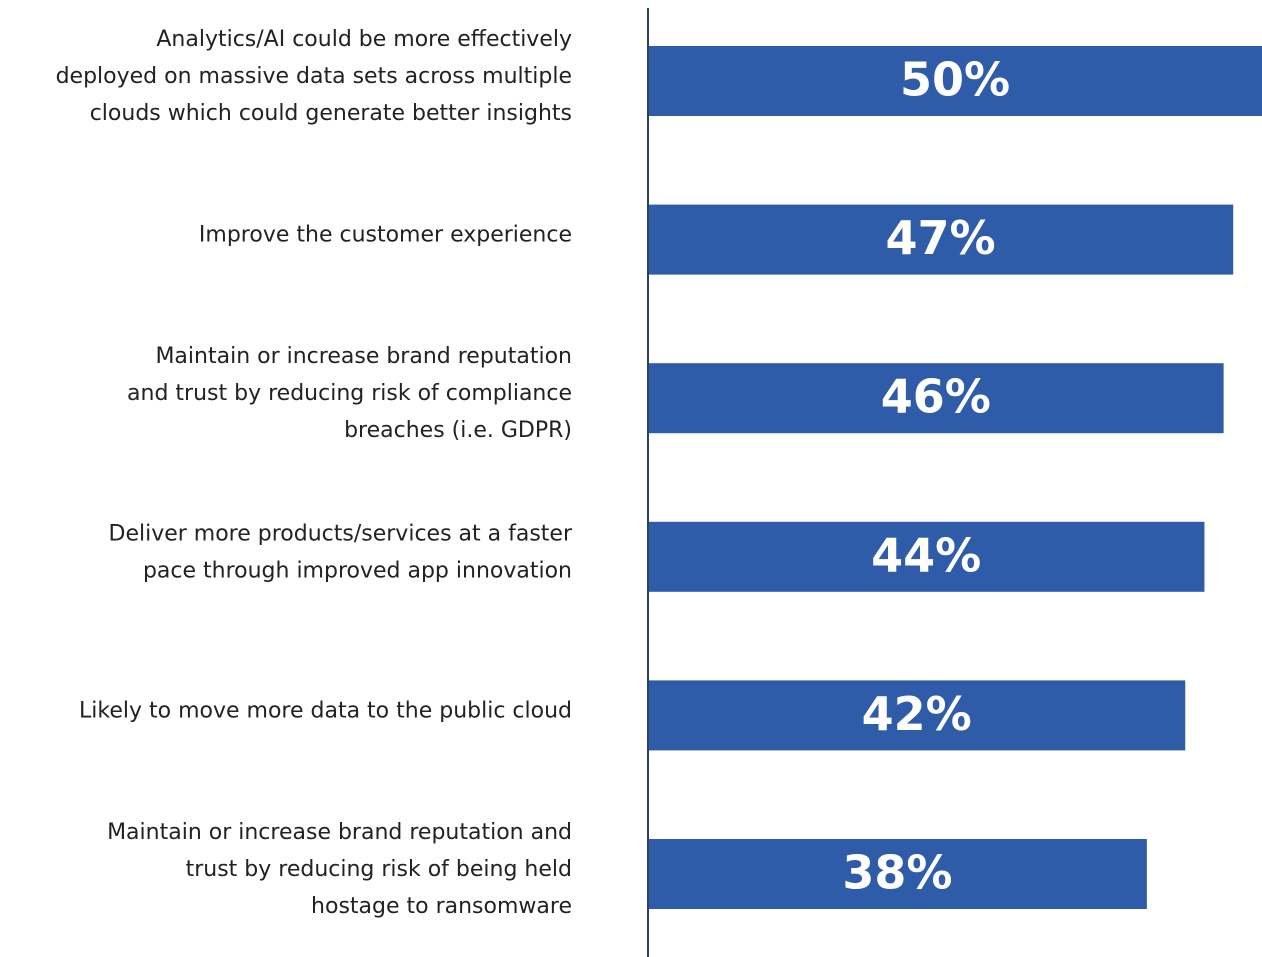  I want to click on value-label: 47%, so click(941, 238).